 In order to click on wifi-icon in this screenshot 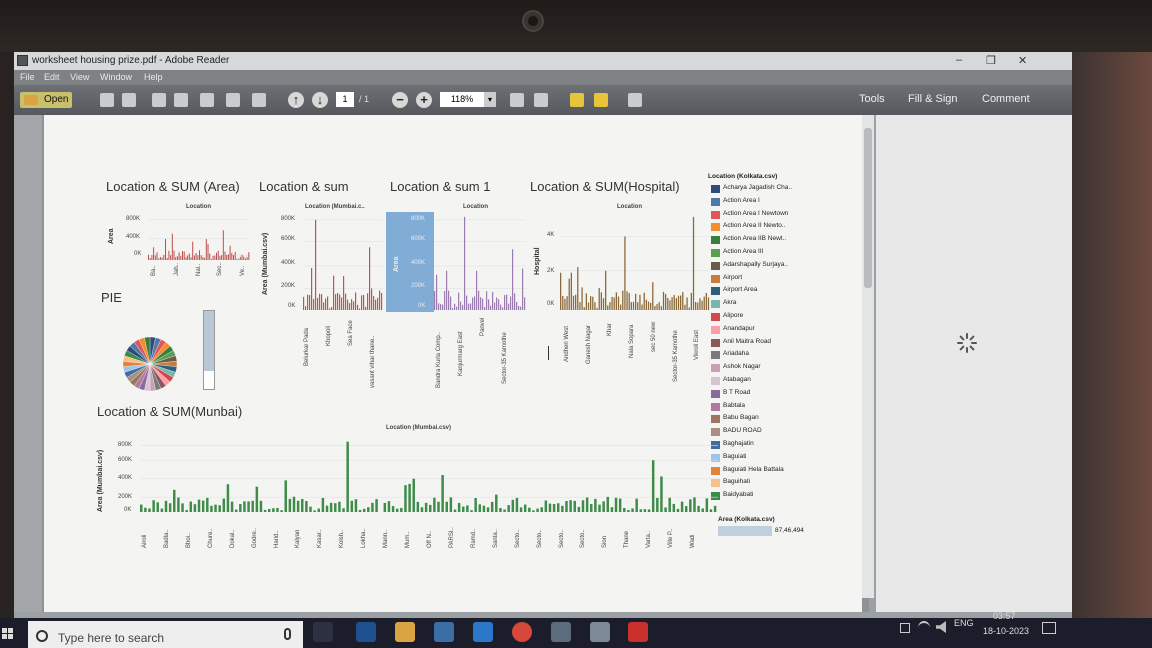, I will do `click(924, 628)`.